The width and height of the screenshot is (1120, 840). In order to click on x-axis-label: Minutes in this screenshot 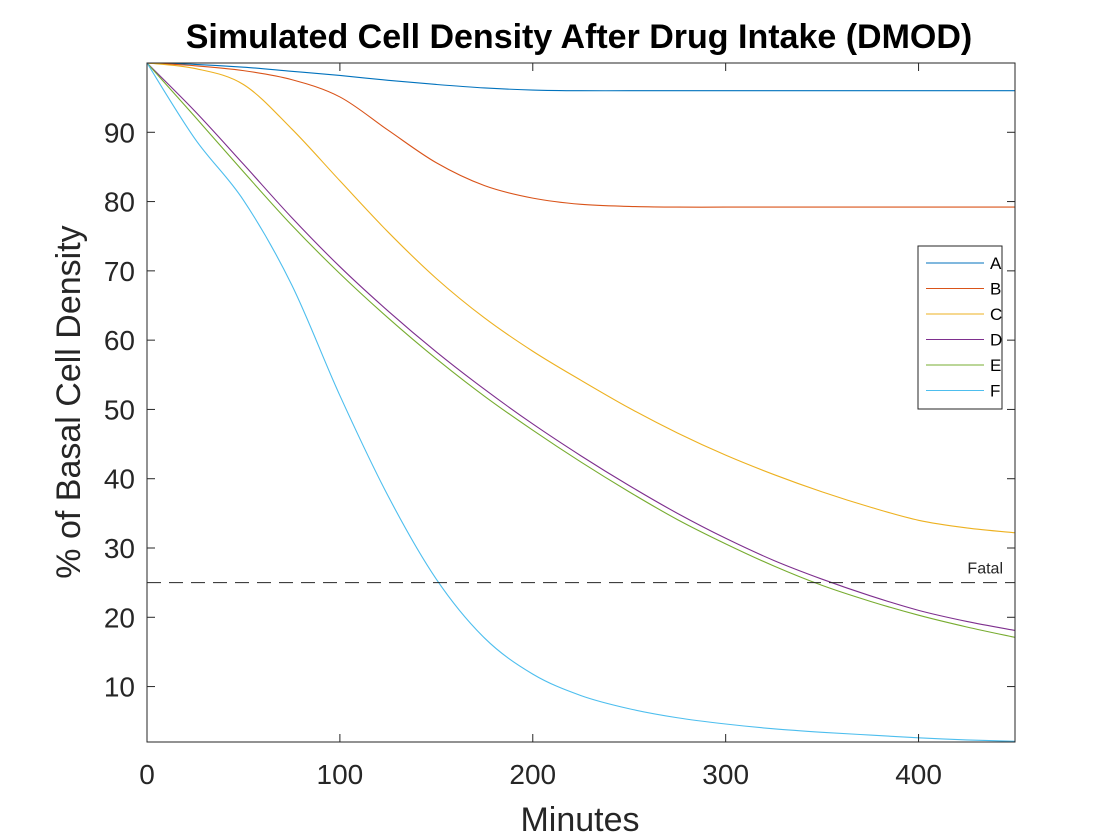, I will do `click(579, 820)`.